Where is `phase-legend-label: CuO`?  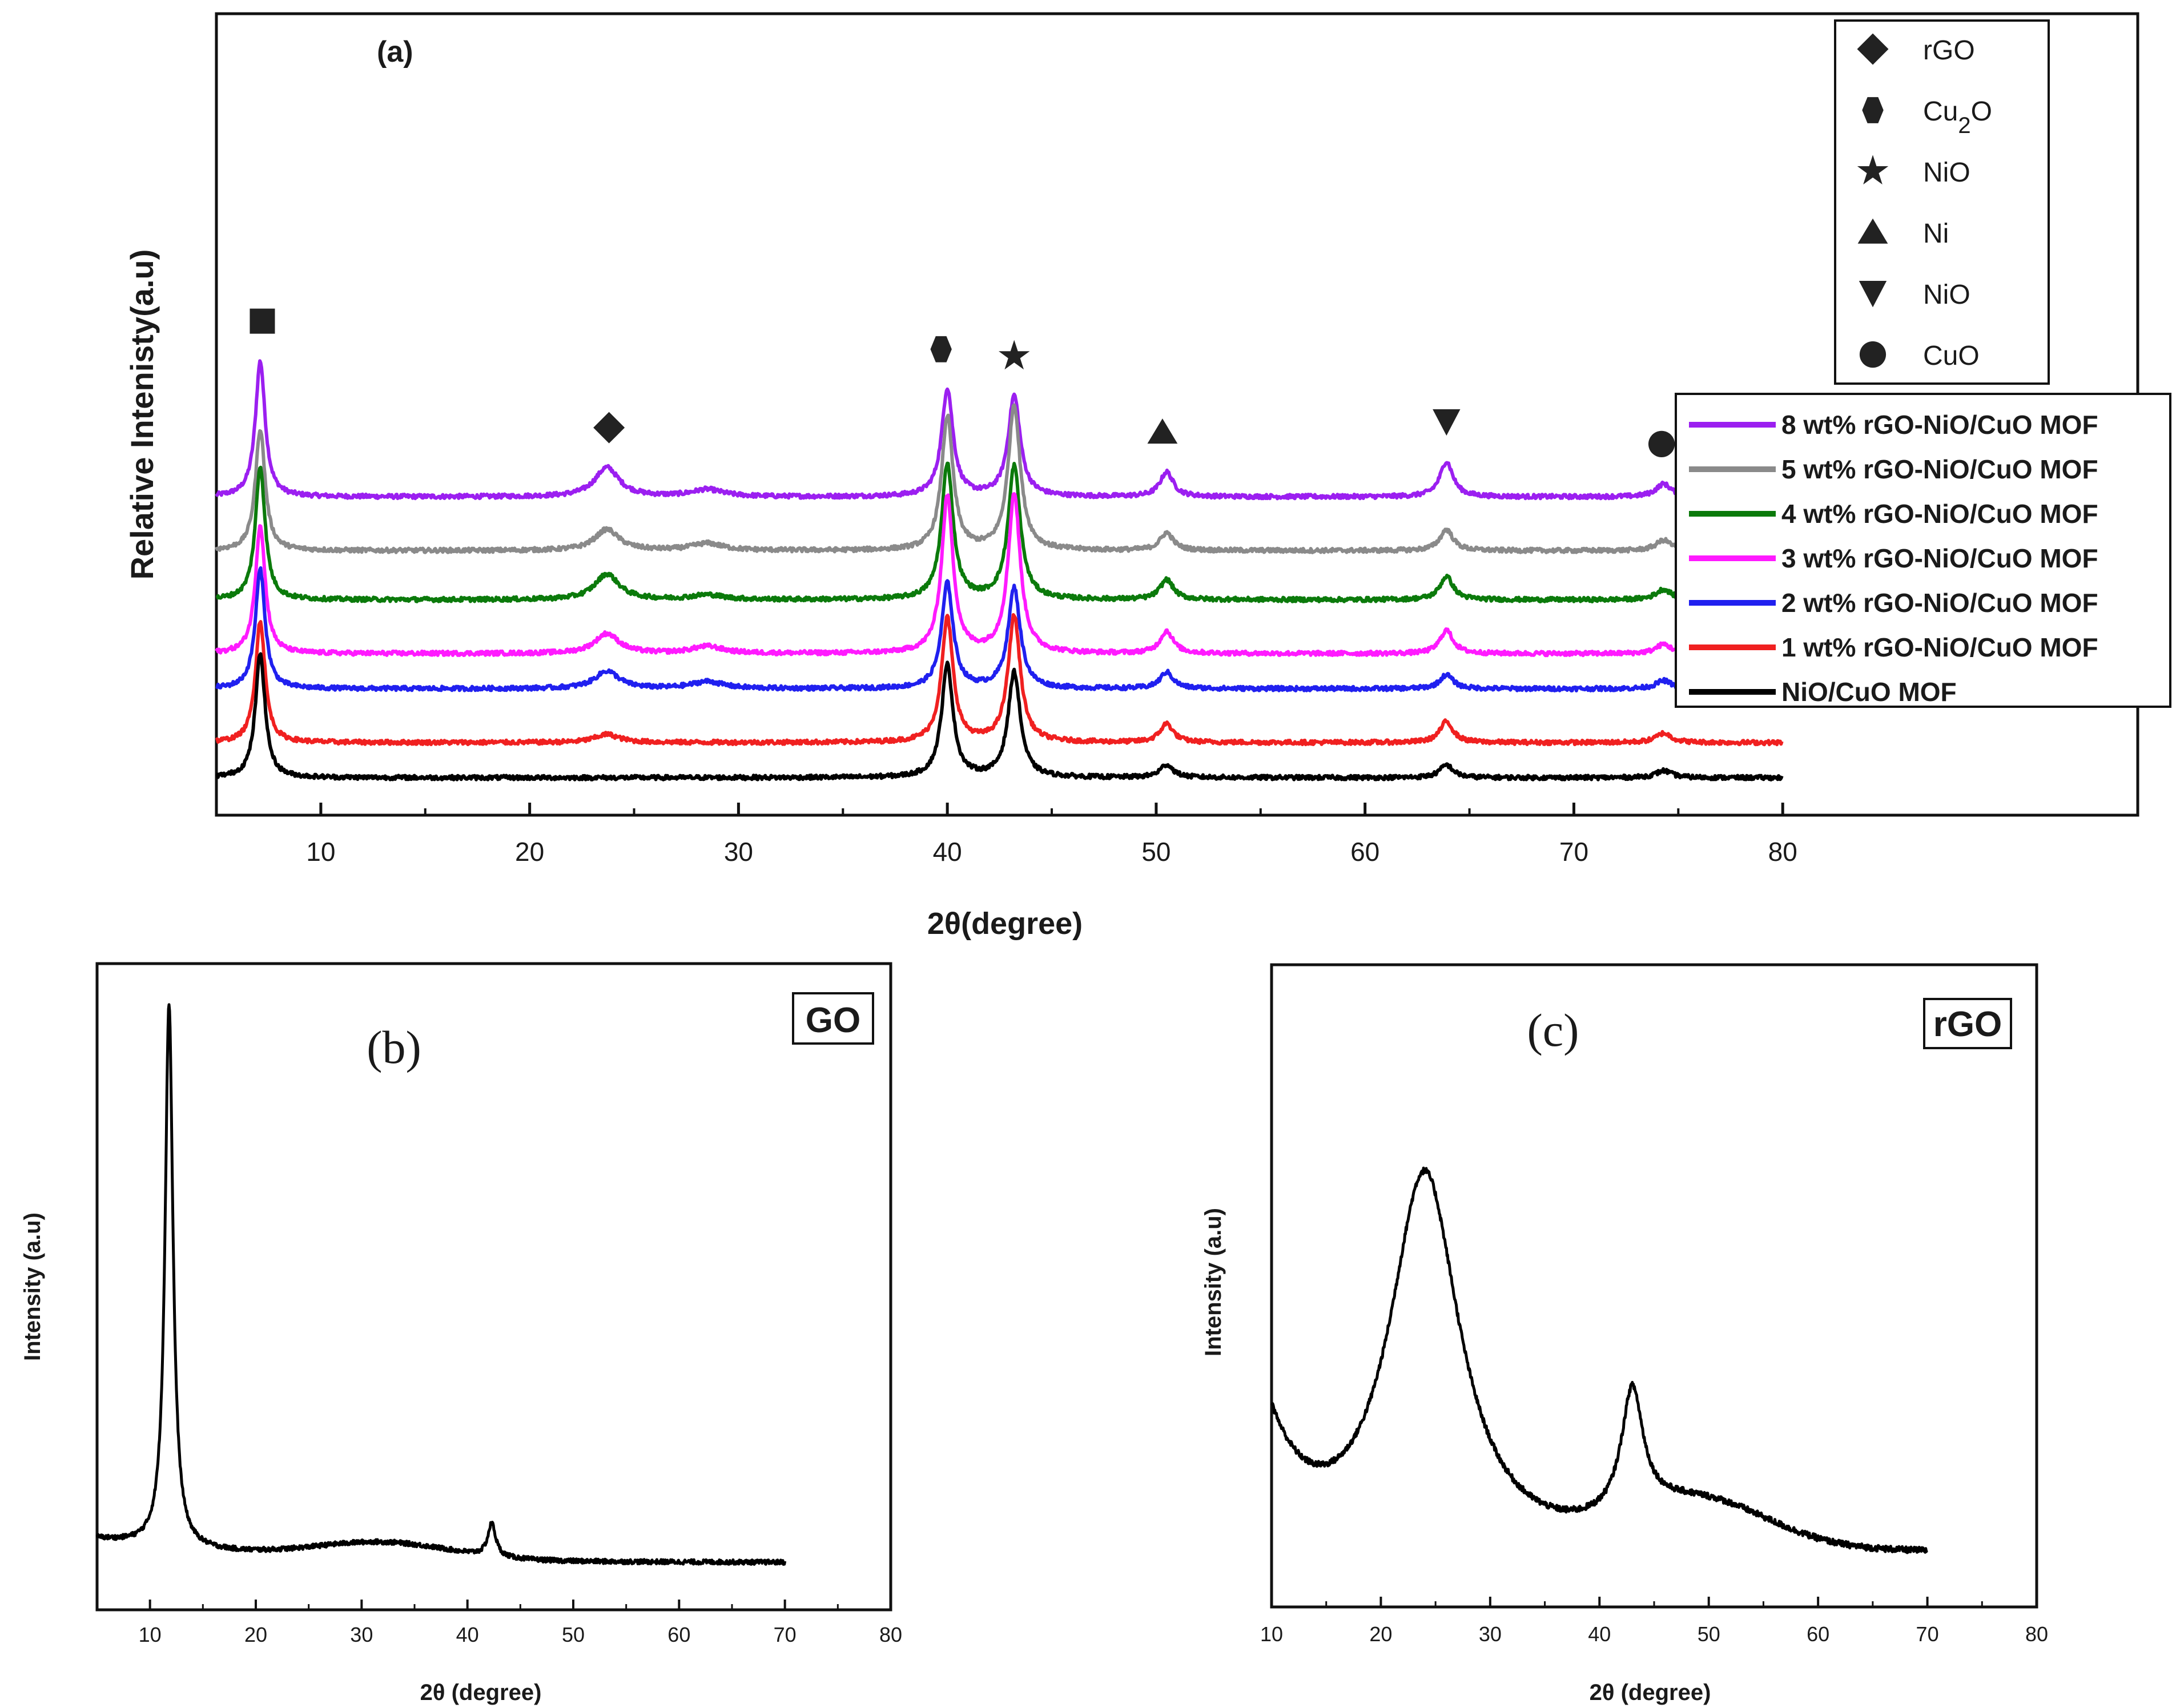
phase-legend-label: CuO is located at coordinates (1951, 356).